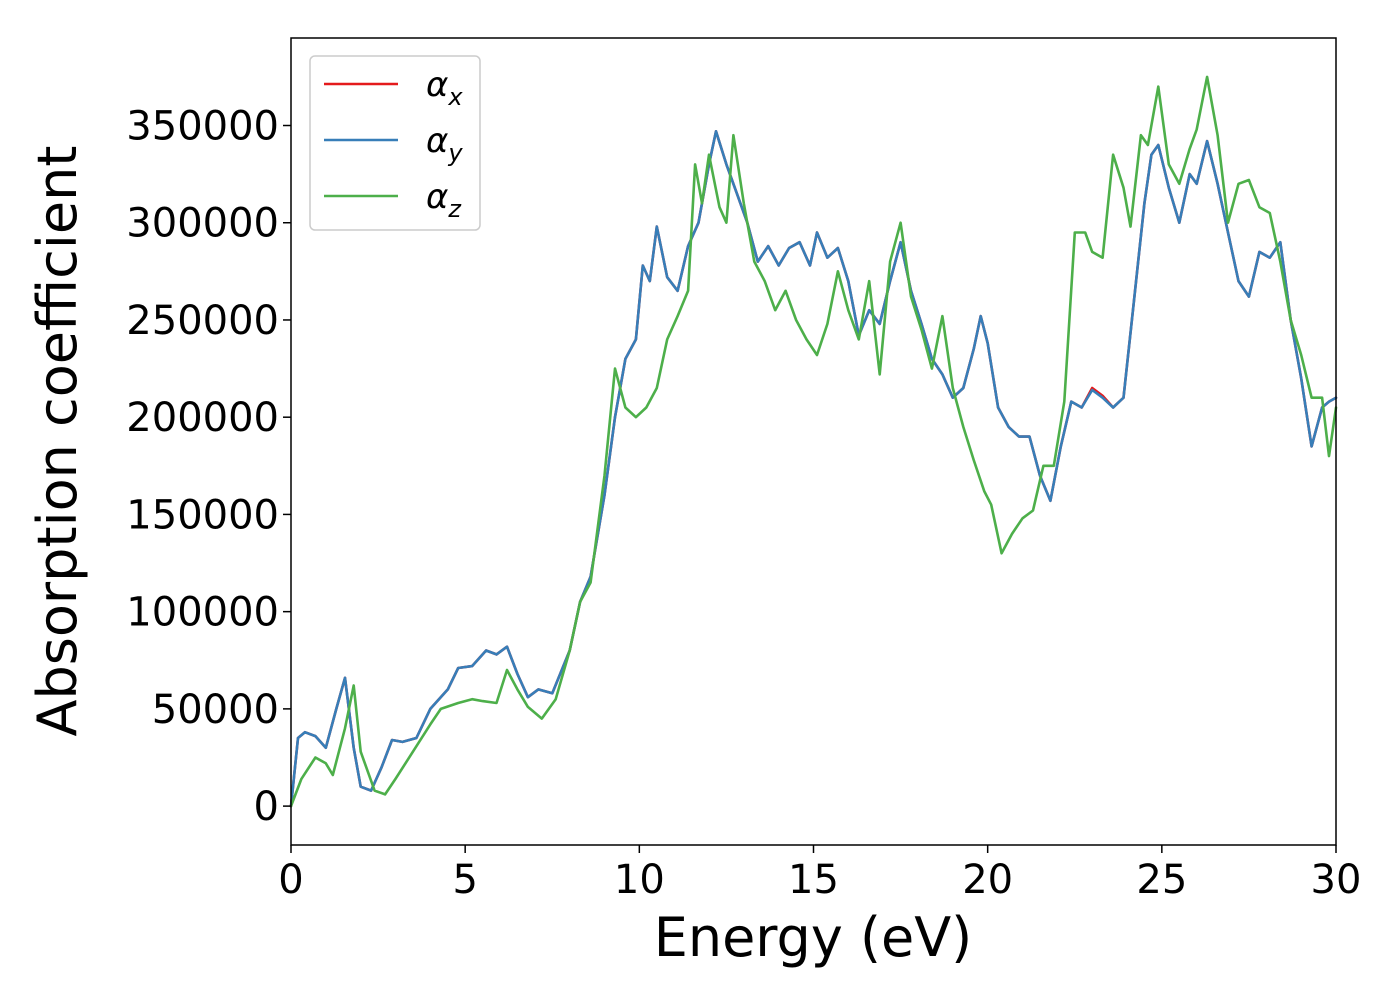 The image size is (1400, 1000). Describe the element at coordinates (215, 710) in the screenshot. I see `y-tick-label: 50000` at that location.